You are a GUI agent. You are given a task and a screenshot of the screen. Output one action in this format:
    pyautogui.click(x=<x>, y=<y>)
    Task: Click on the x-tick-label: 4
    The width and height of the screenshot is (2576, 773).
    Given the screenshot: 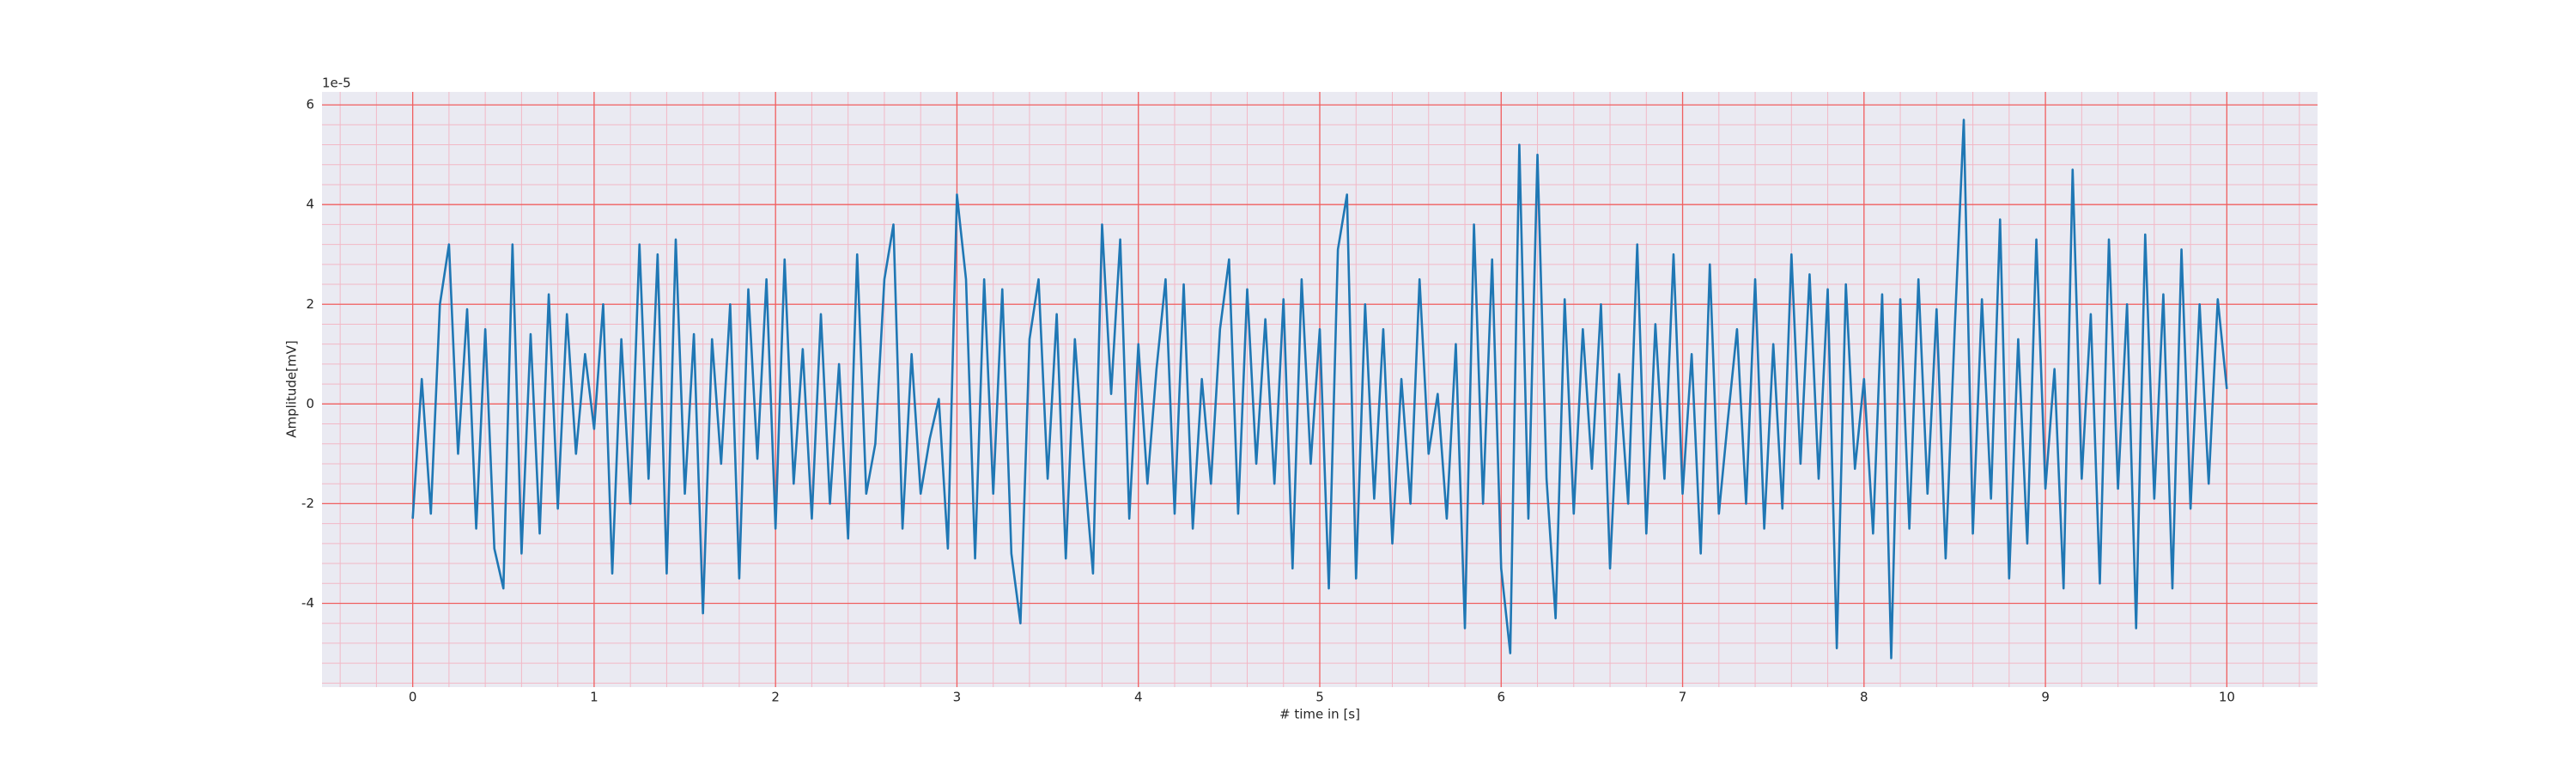 What is the action you would take?
    pyautogui.click(x=1138, y=697)
    